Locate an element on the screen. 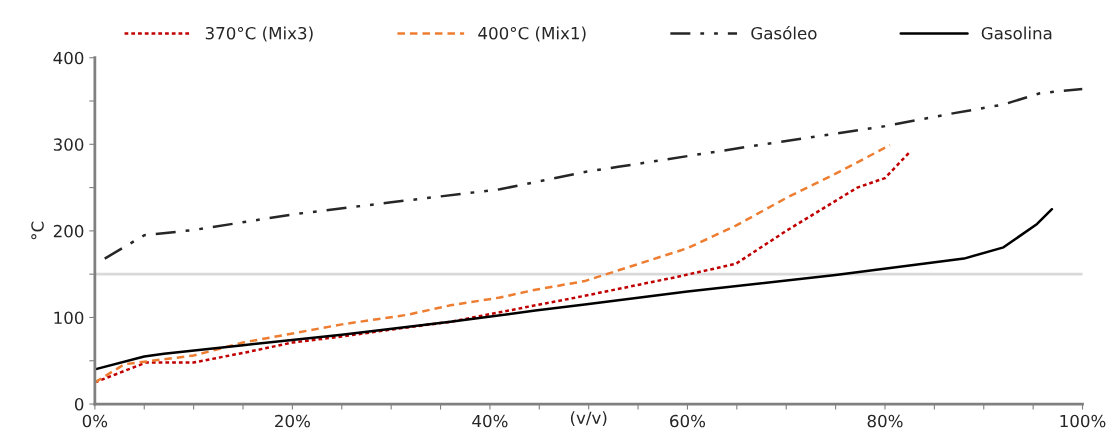 The width and height of the screenshot is (1116, 444). x-tick-label: 80% is located at coordinates (885, 421).